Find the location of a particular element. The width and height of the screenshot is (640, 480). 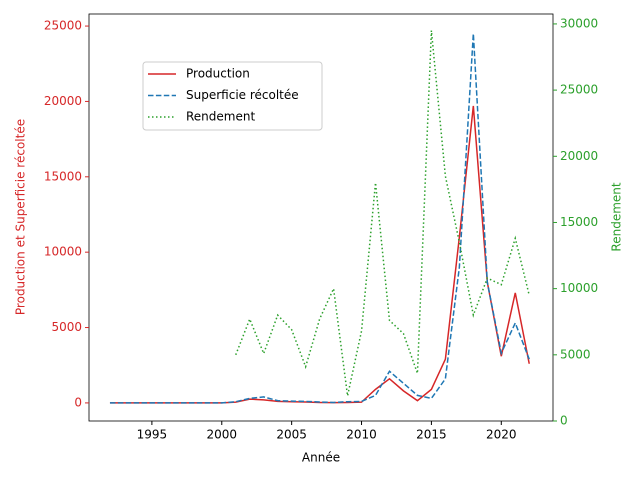

y-tick-label: 10000 is located at coordinates (63, 252).